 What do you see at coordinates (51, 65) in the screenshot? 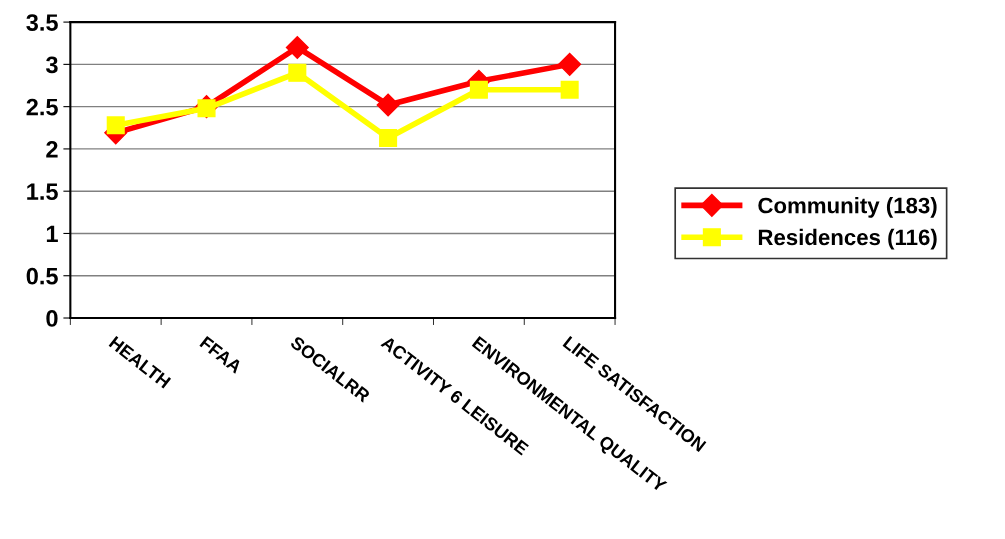
I see `y-tick-label: 3` at bounding box center [51, 65].